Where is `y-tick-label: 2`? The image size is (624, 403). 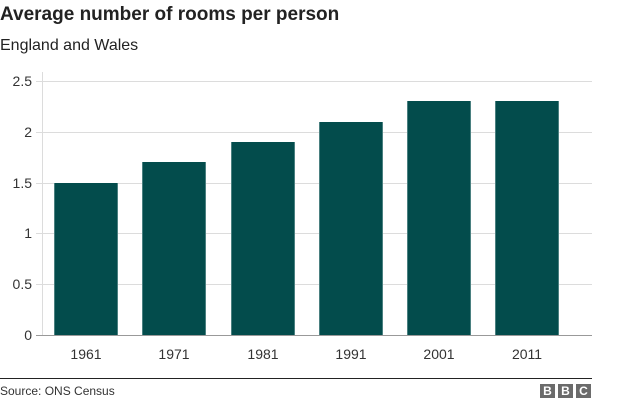 y-tick-label: 2 is located at coordinates (28, 132).